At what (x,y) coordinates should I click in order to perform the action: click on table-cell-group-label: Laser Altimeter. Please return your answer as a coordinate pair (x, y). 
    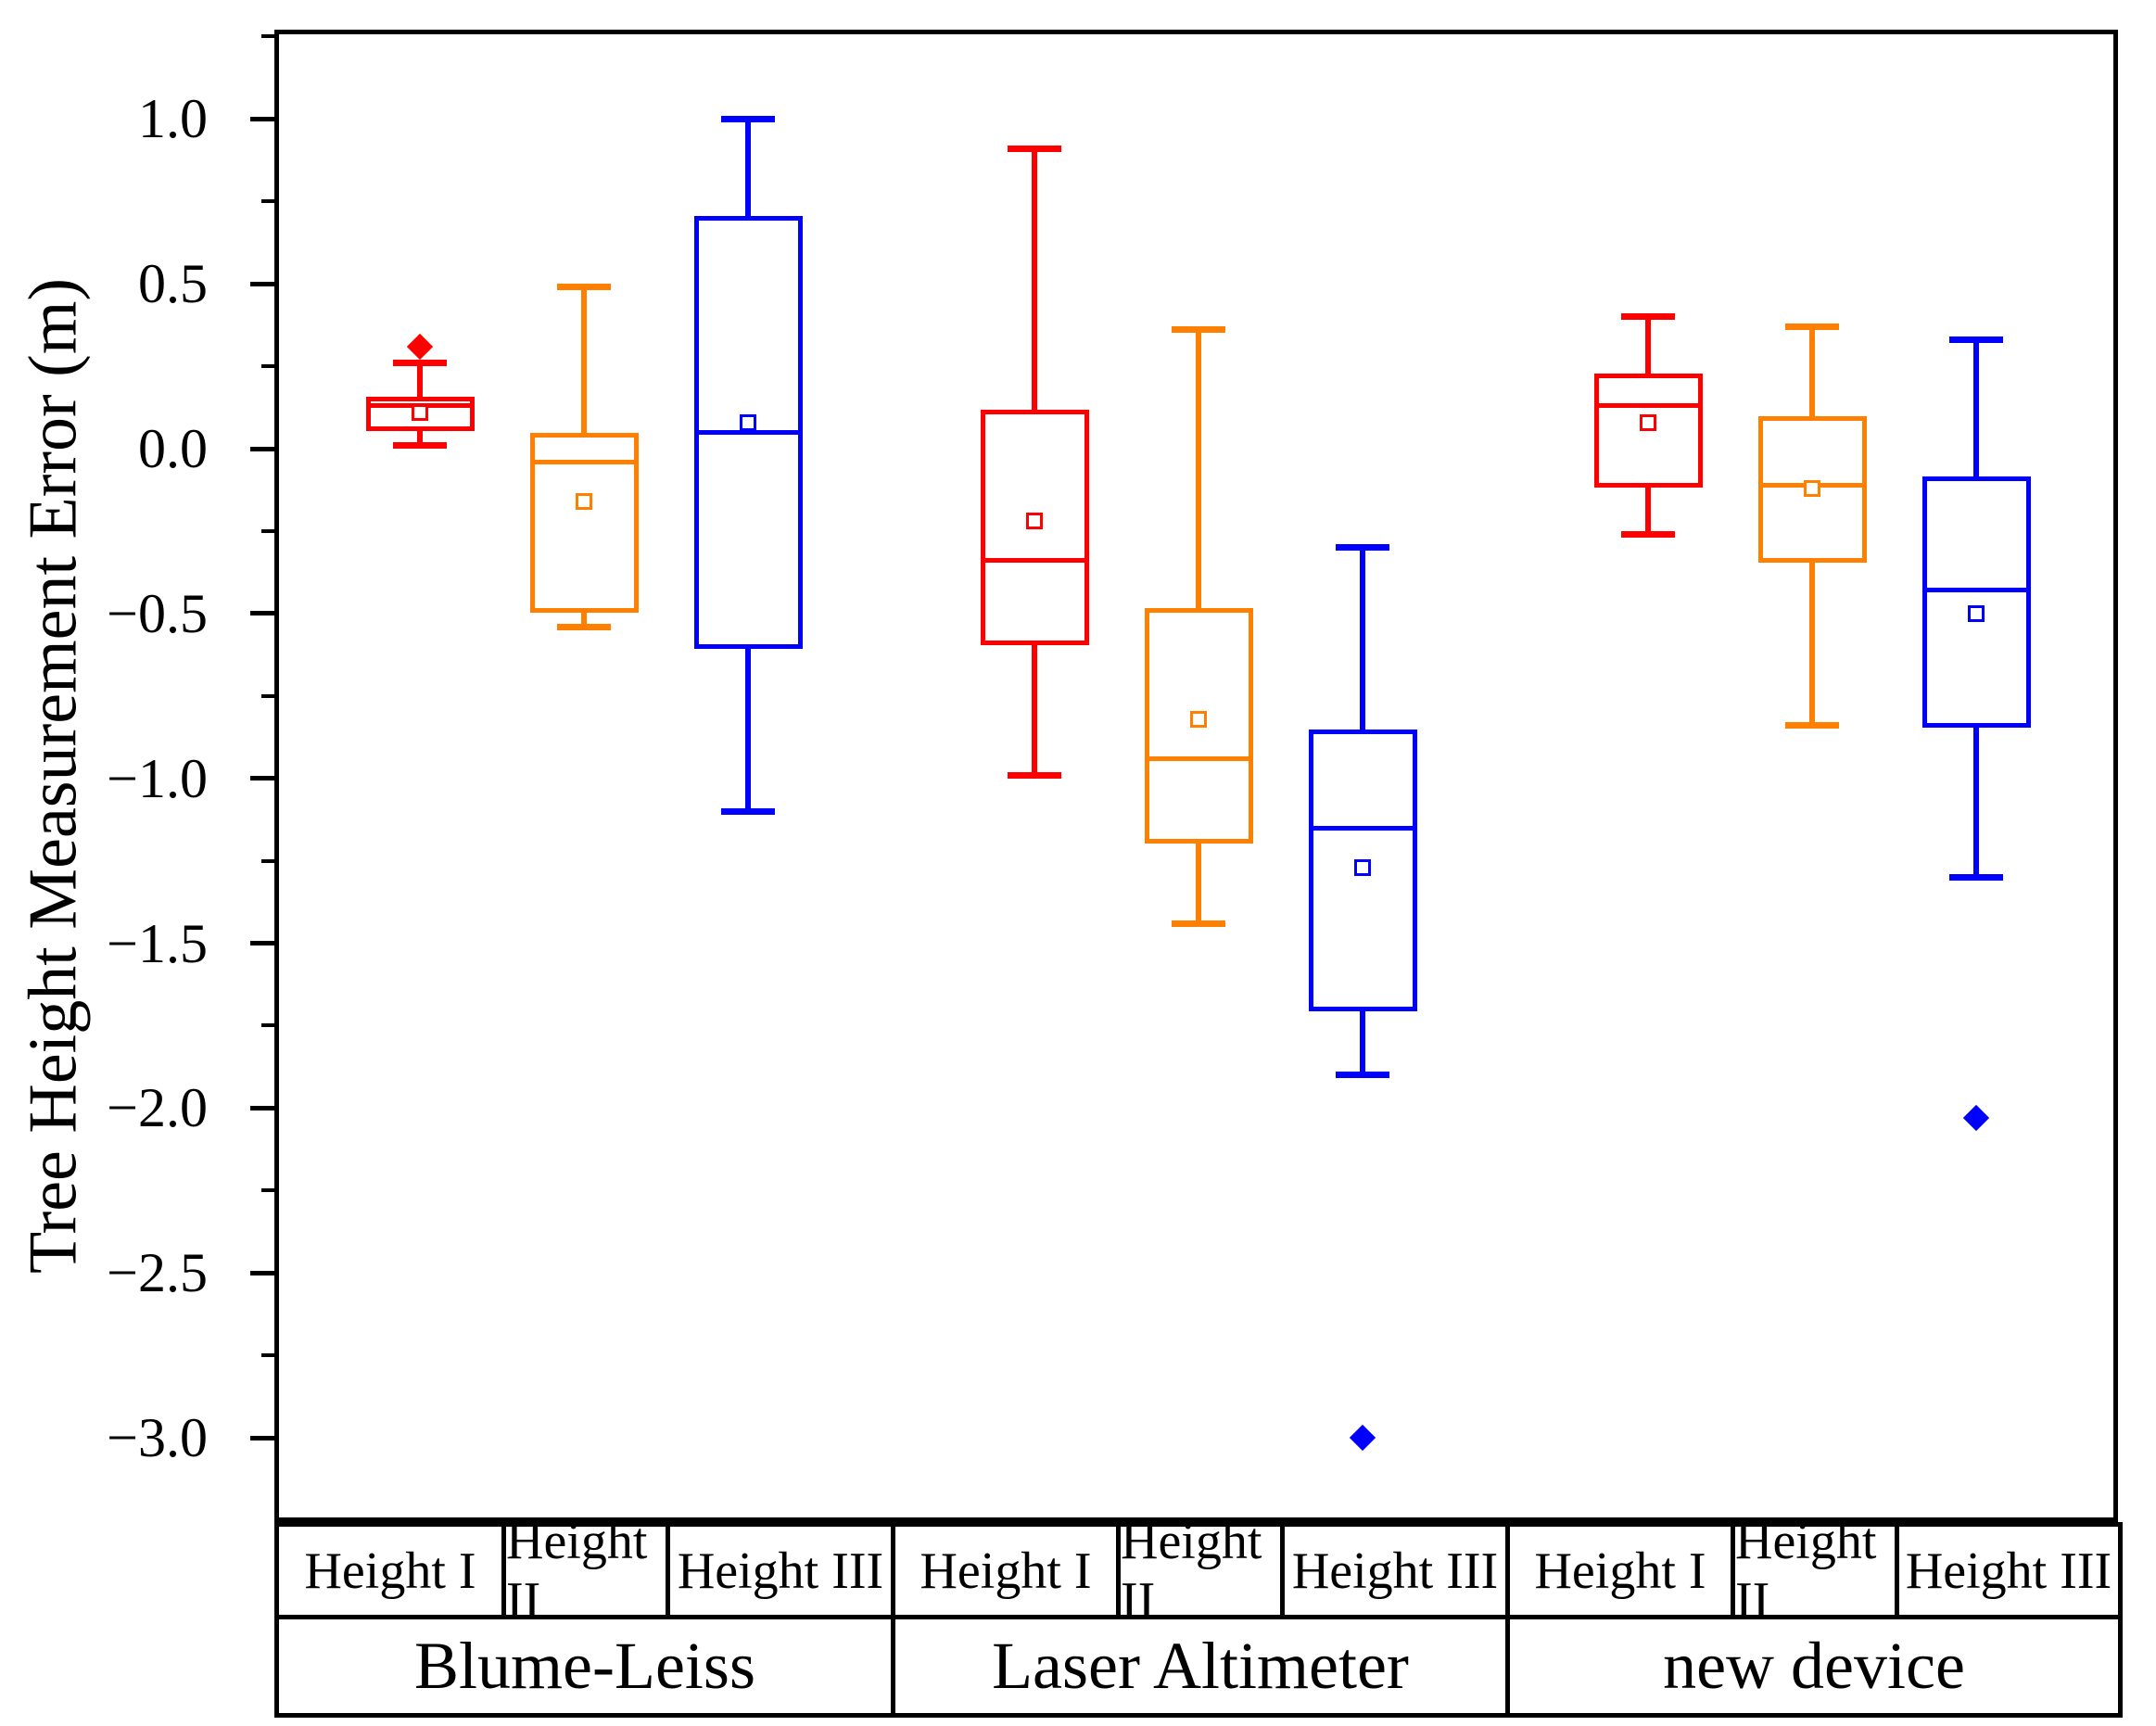
    Looking at the image, I should click on (1201, 1666).